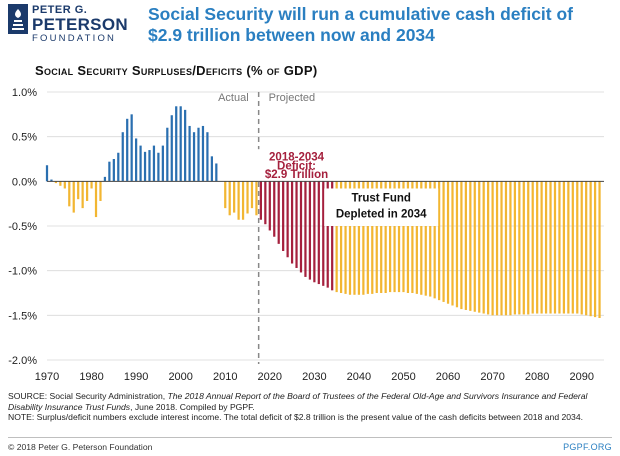  Describe the element at coordinates (381, 214) in the screenshot. I see `trust-fund-annotation-line-2: Depleted in 2034` at that location.